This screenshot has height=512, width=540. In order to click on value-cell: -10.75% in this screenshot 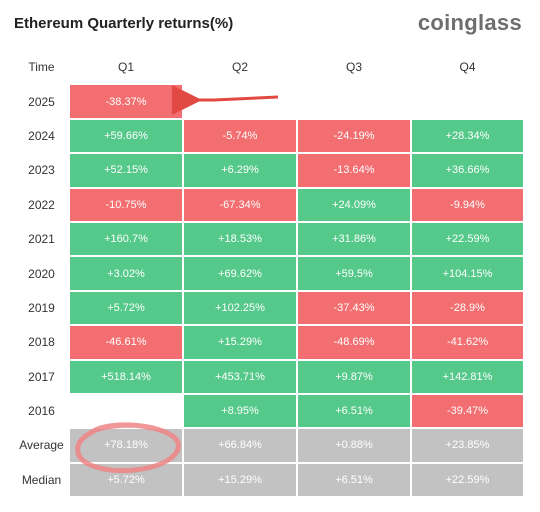, I will do `click(126, 204)`.